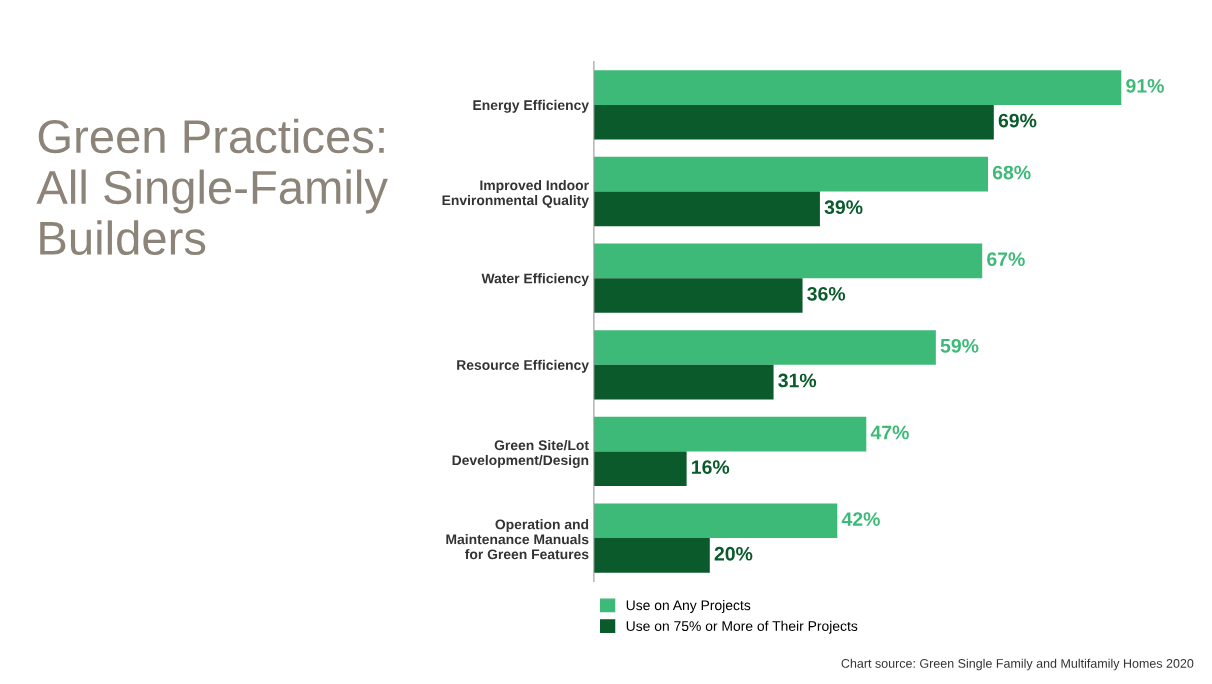 The width and height of the screenshot is (1212, 684). I want to click on y-tick-label: Operation and Maintenance Manuals for Green Features, so click(517, 539).